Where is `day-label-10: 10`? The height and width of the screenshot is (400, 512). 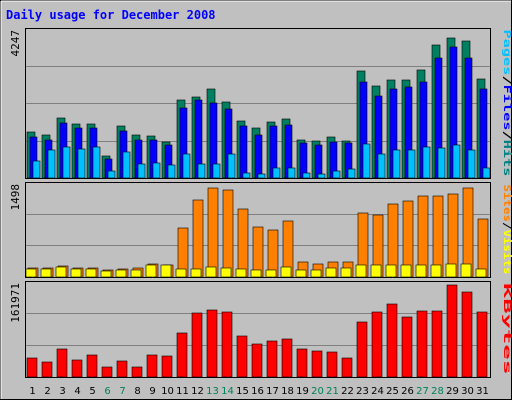
day-label-10: 10 is located at coordinates (167, 391).